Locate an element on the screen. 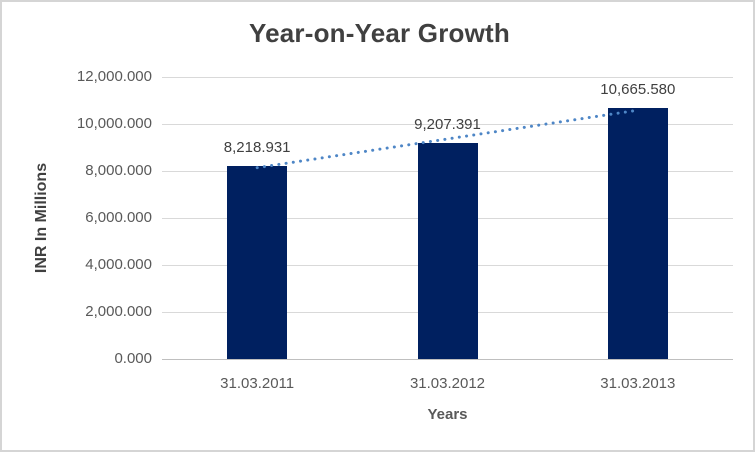  y-tick-label: 8,000.000 is located at coordinates (118, 170).